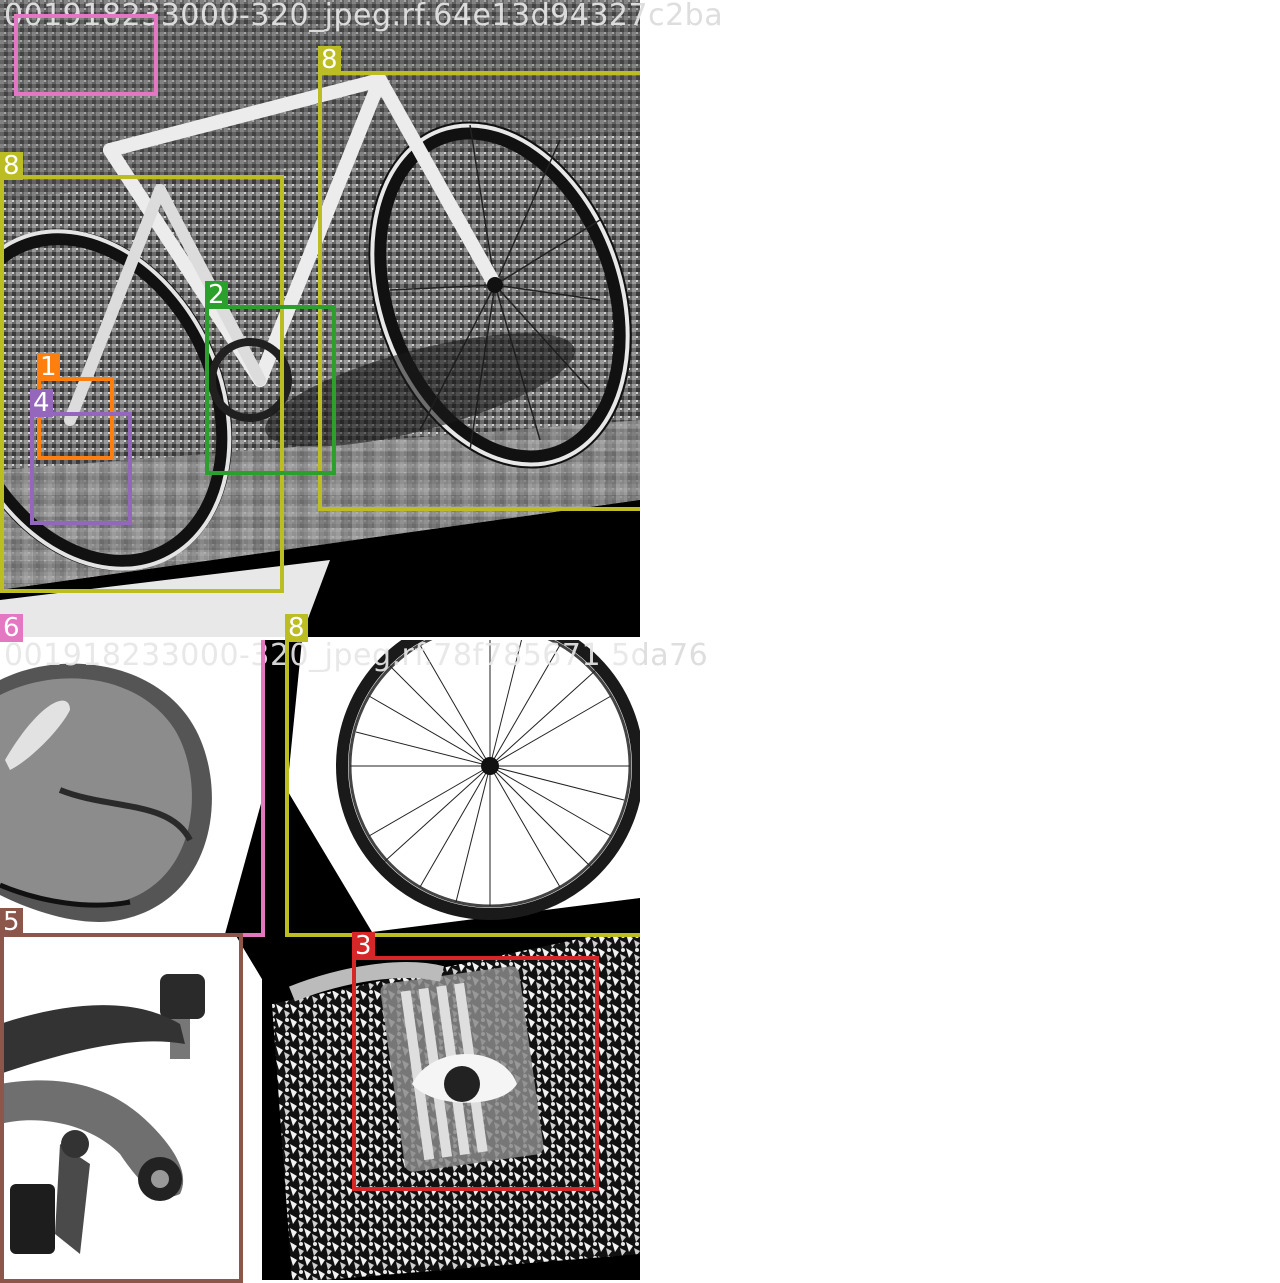 This screenshot has height=1283, width=1280. I want to click on label-class-5-brake: 5, so click(11, 922).